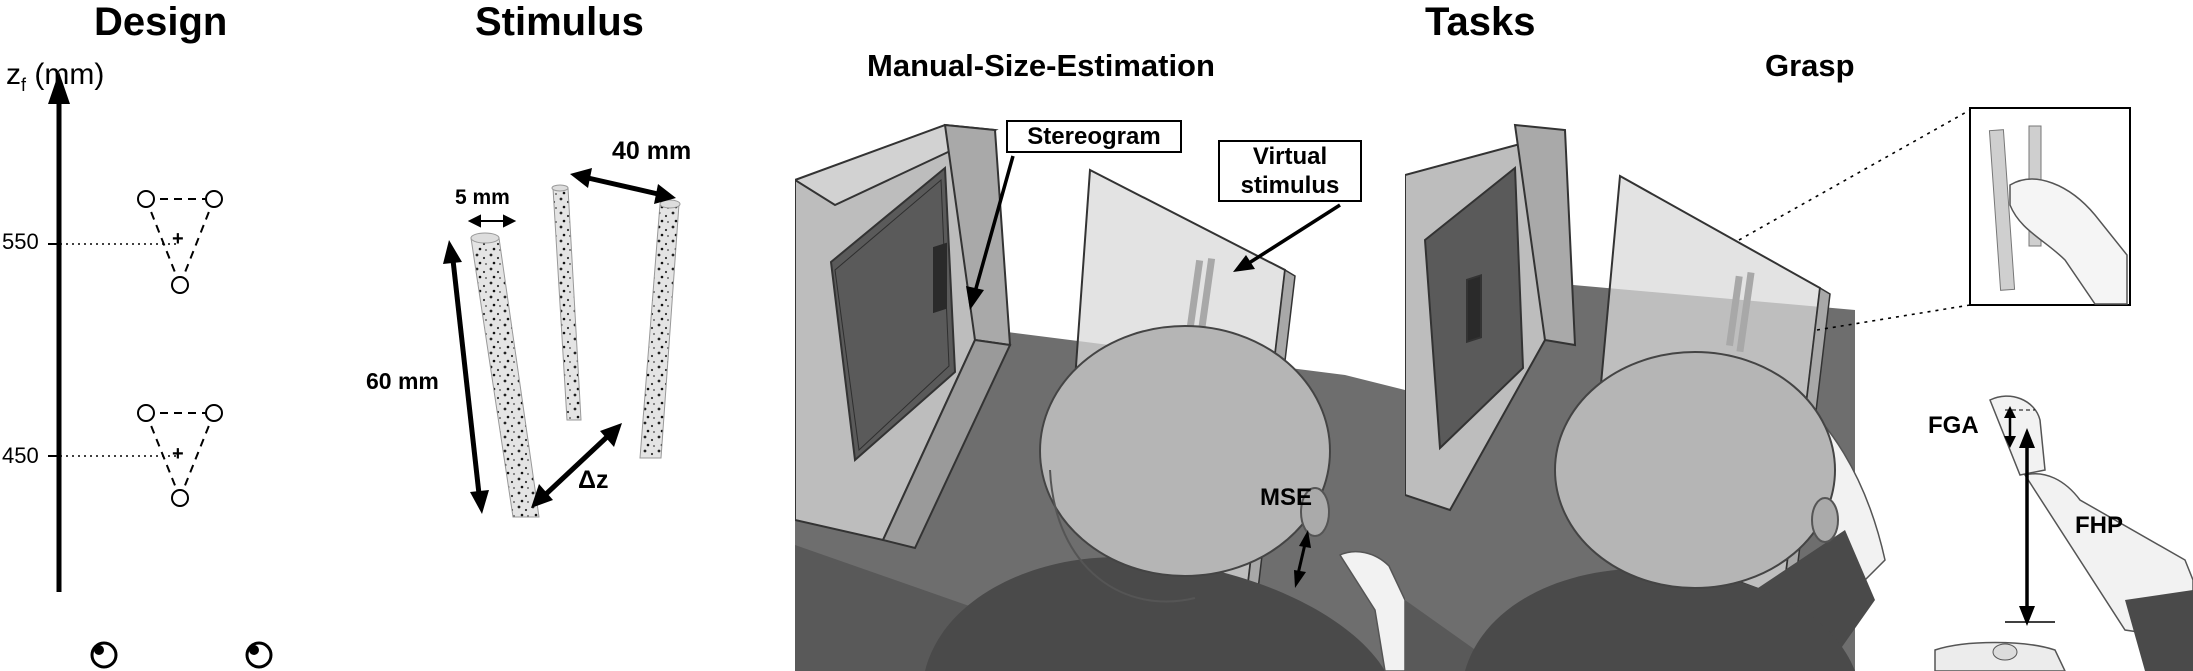 Image resolution: width=2193 pixels, height=671 pixels. Describe the element at coordinates (940, 278) in the screenshot. I see `stereogram-patch` at that location.